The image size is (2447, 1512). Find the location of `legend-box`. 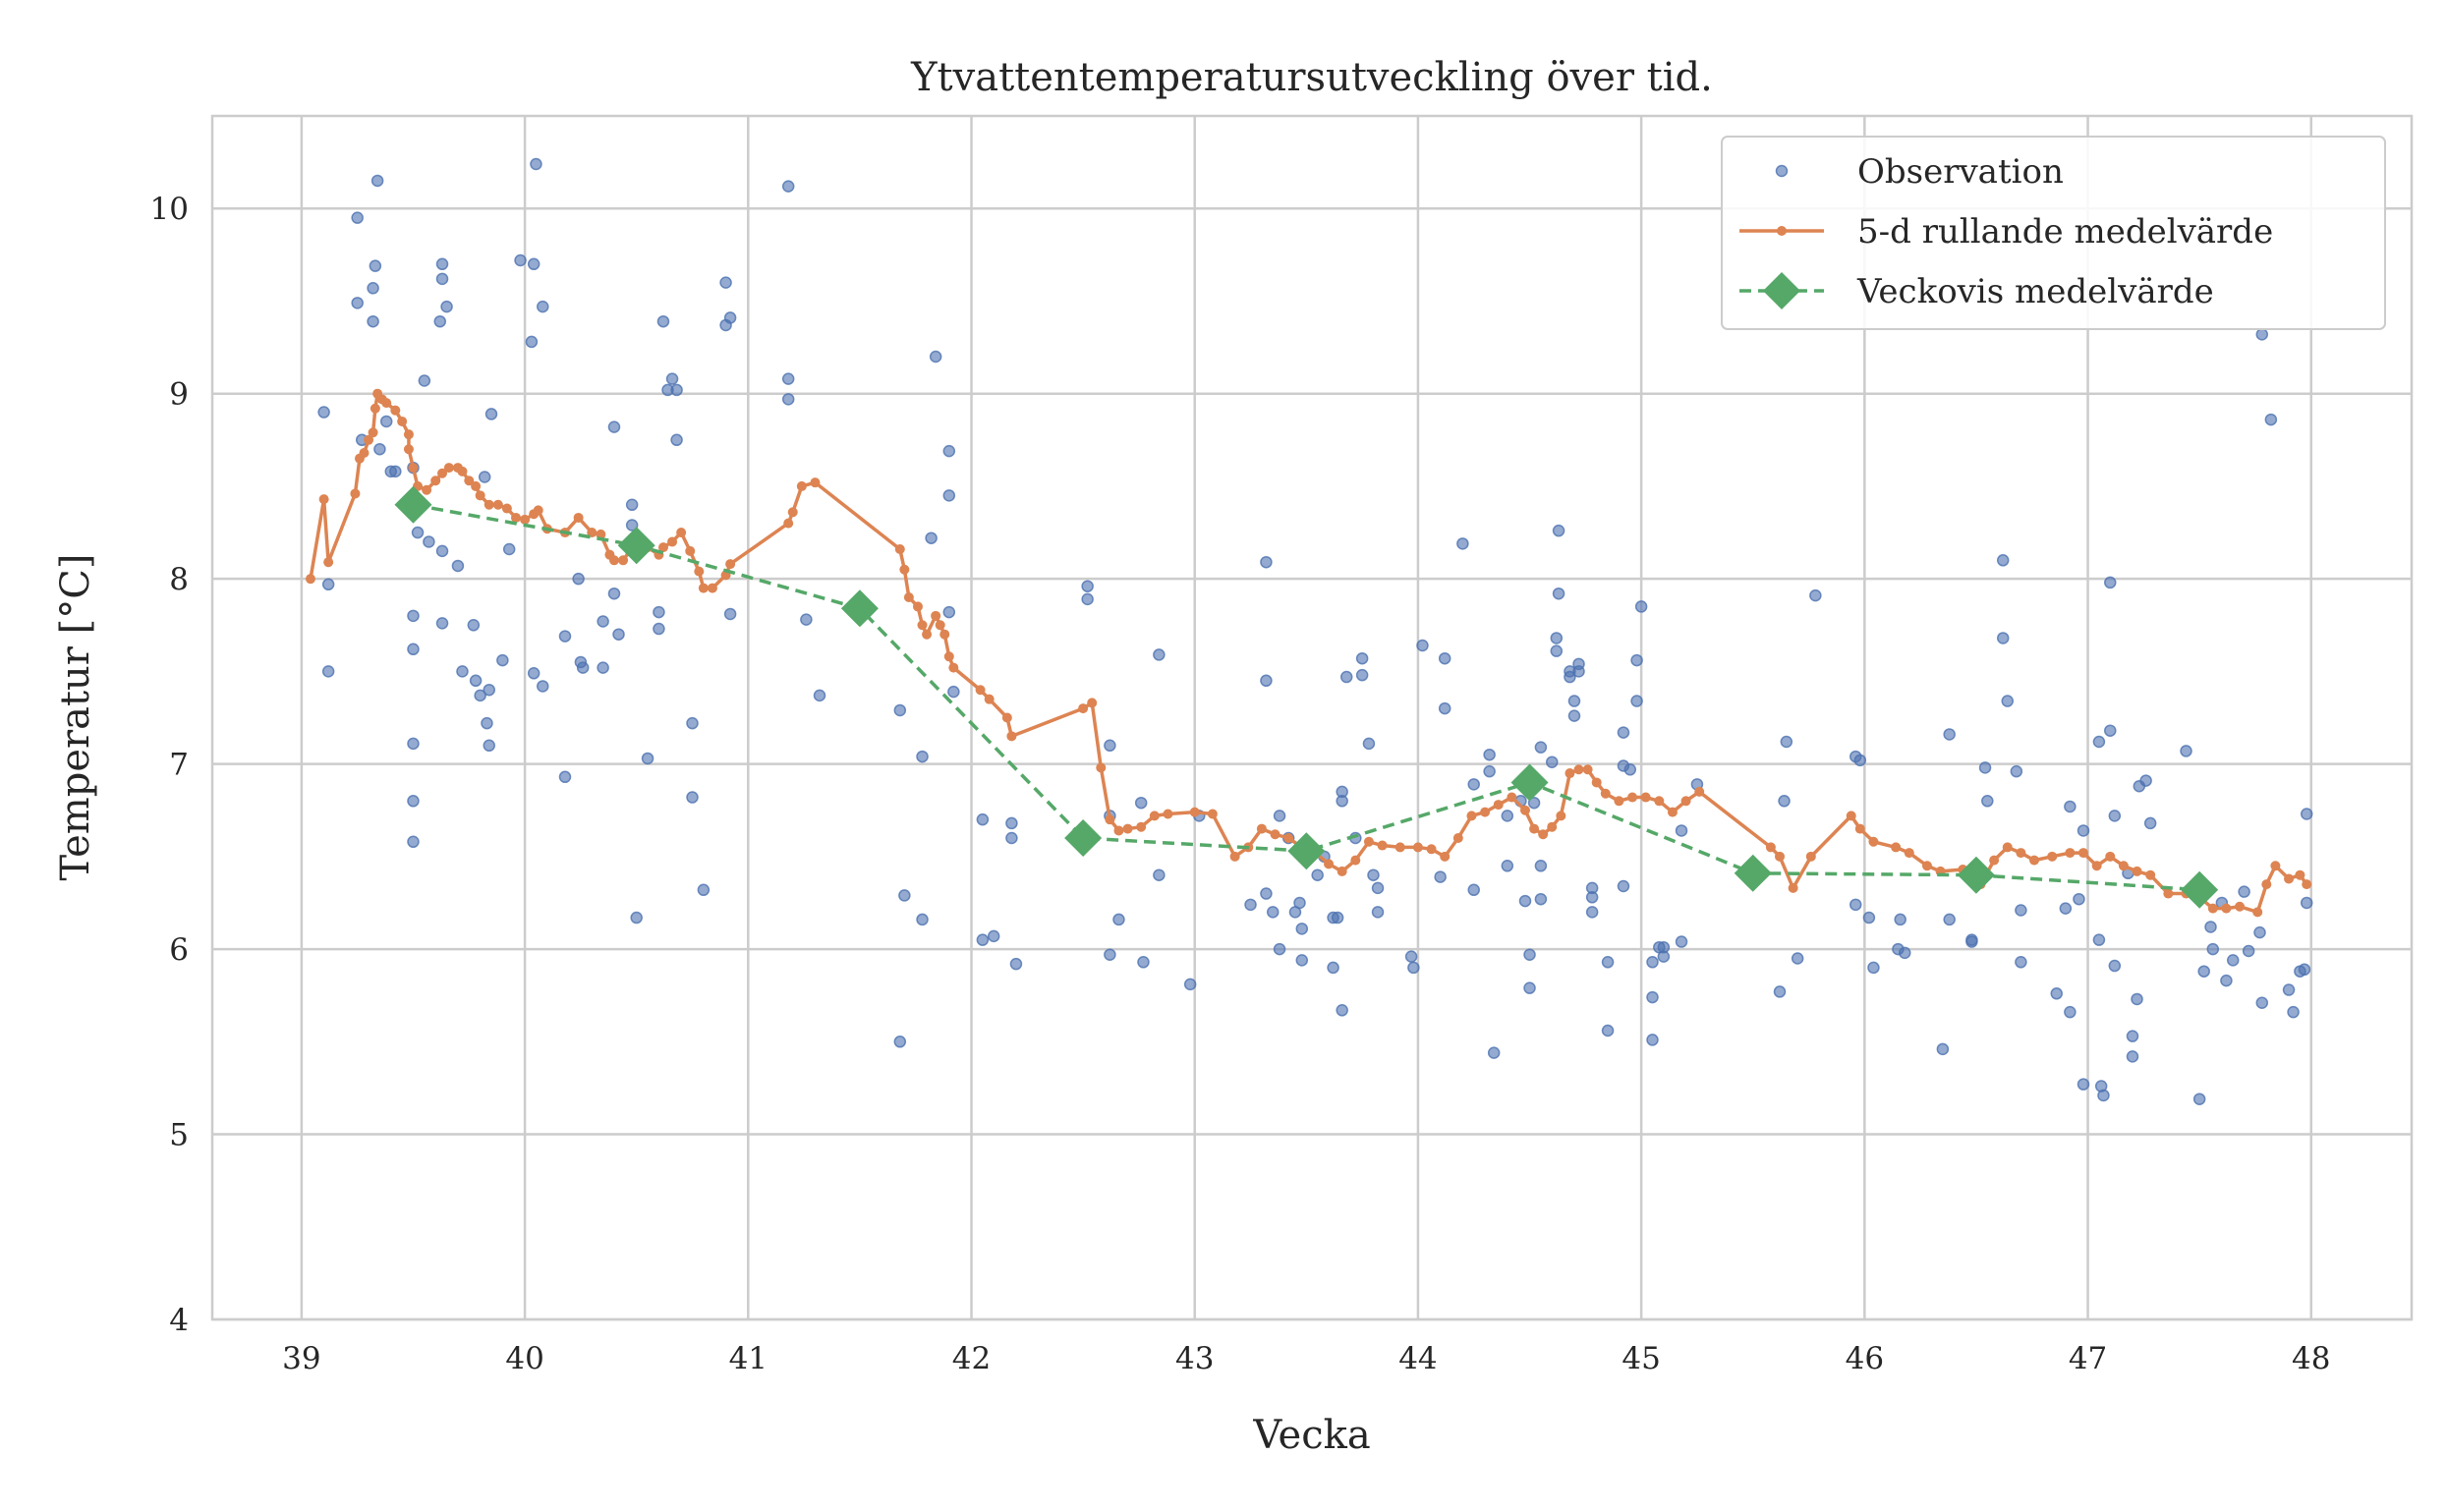

legend-box is located at coordinates (2054, 233).